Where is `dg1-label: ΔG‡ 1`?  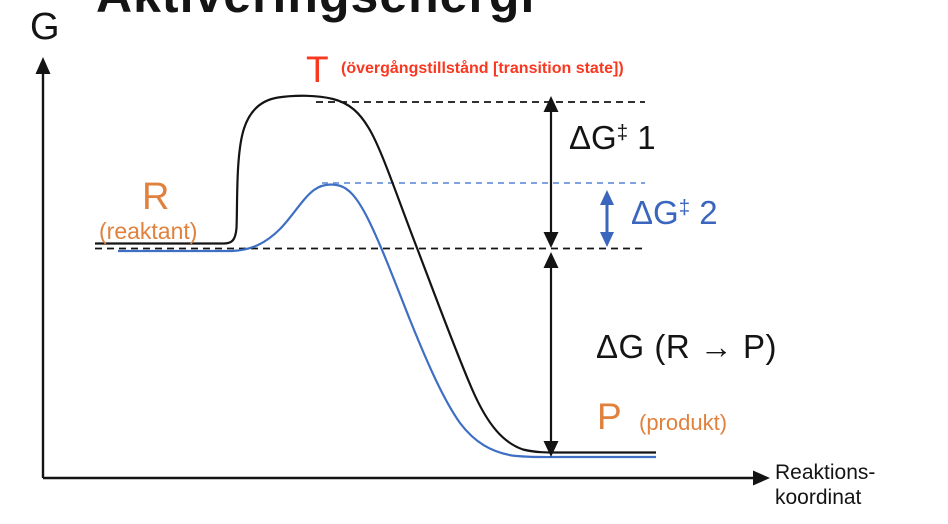 dg1-label: ΔG‡ 1 is located at coordinates (612, 137).